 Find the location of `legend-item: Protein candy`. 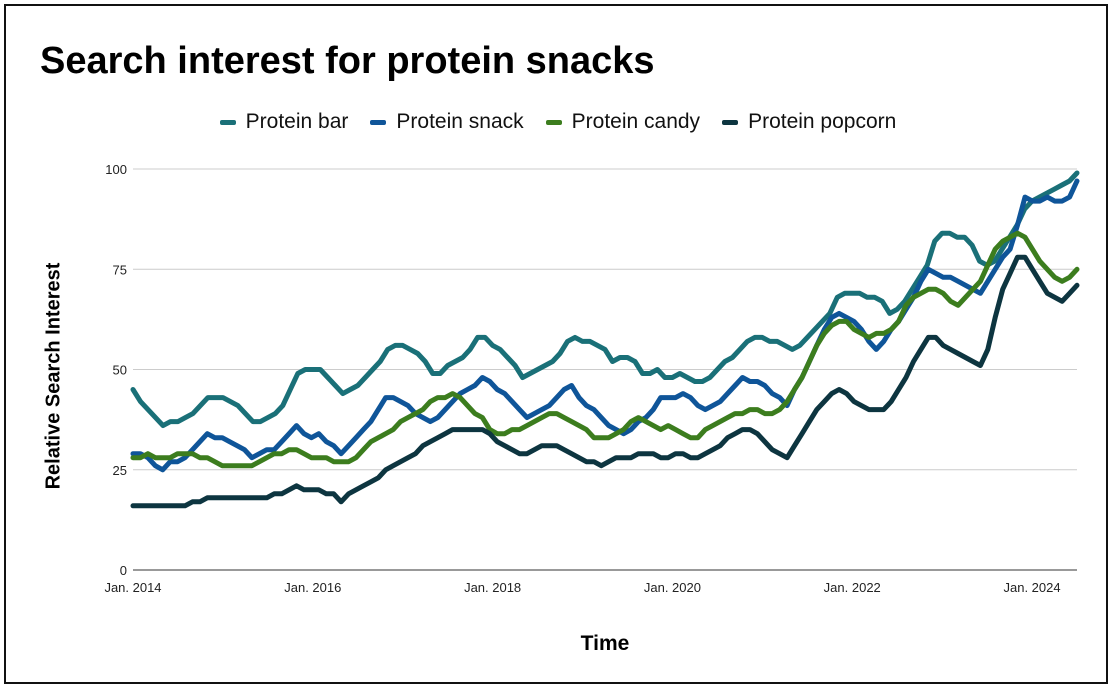

legend-item: Protein candy is located at coordinates (623, 122).